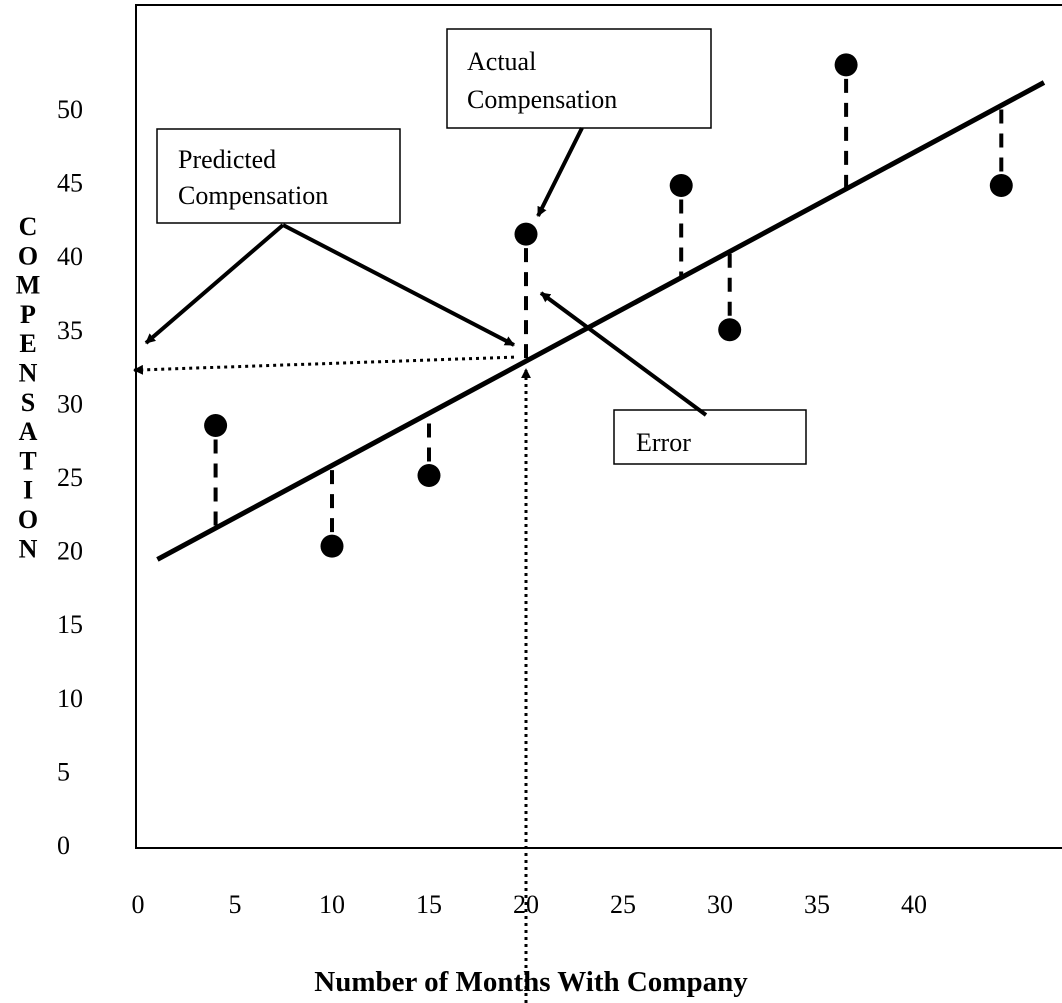 The image size is (1062, 1003). Describe the element at coordinates (227, 159) in the screenshot. I see `annotation-predicted-line1: Predicted` at that location.